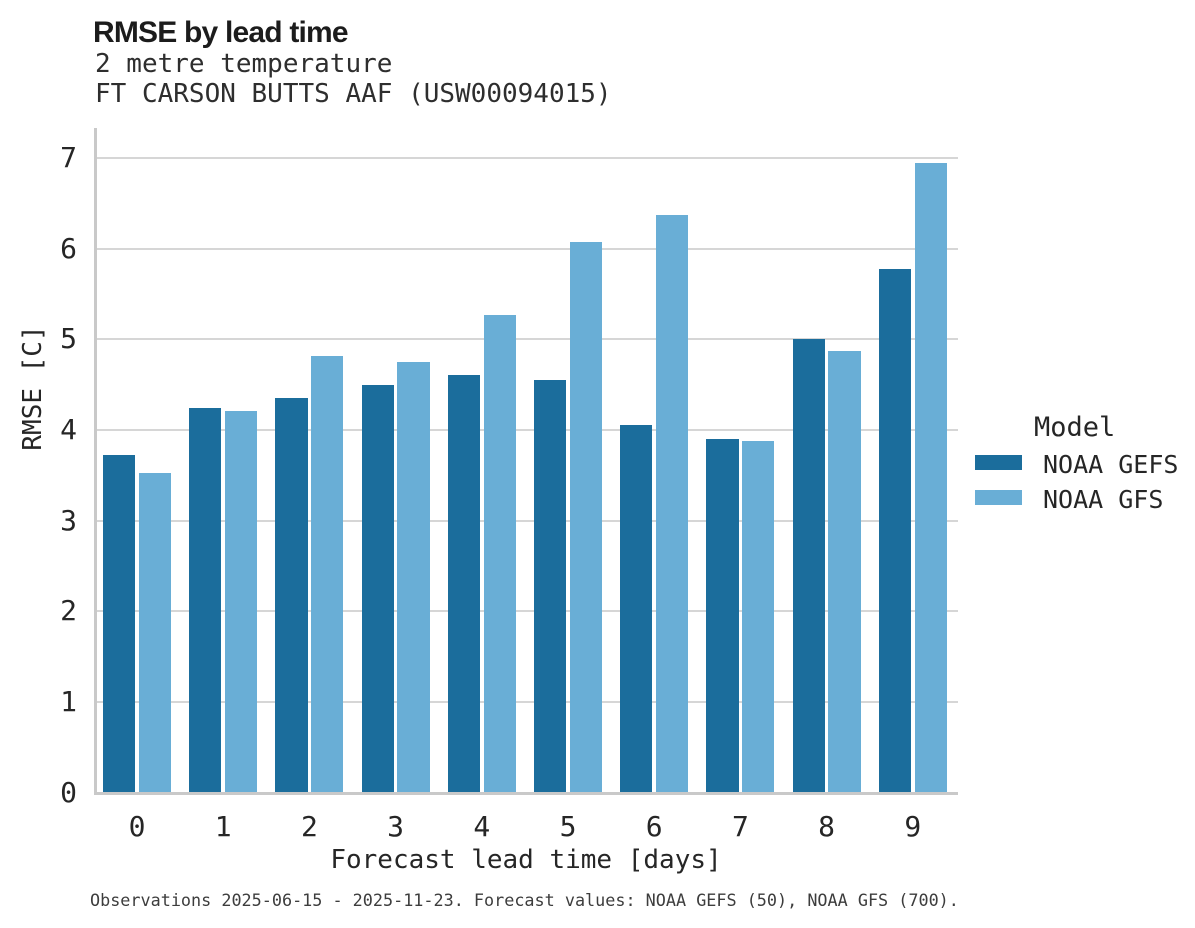 This screenshot has width=1195, height=928. I want to click on x-tick-label: 5, so click(568, 826).